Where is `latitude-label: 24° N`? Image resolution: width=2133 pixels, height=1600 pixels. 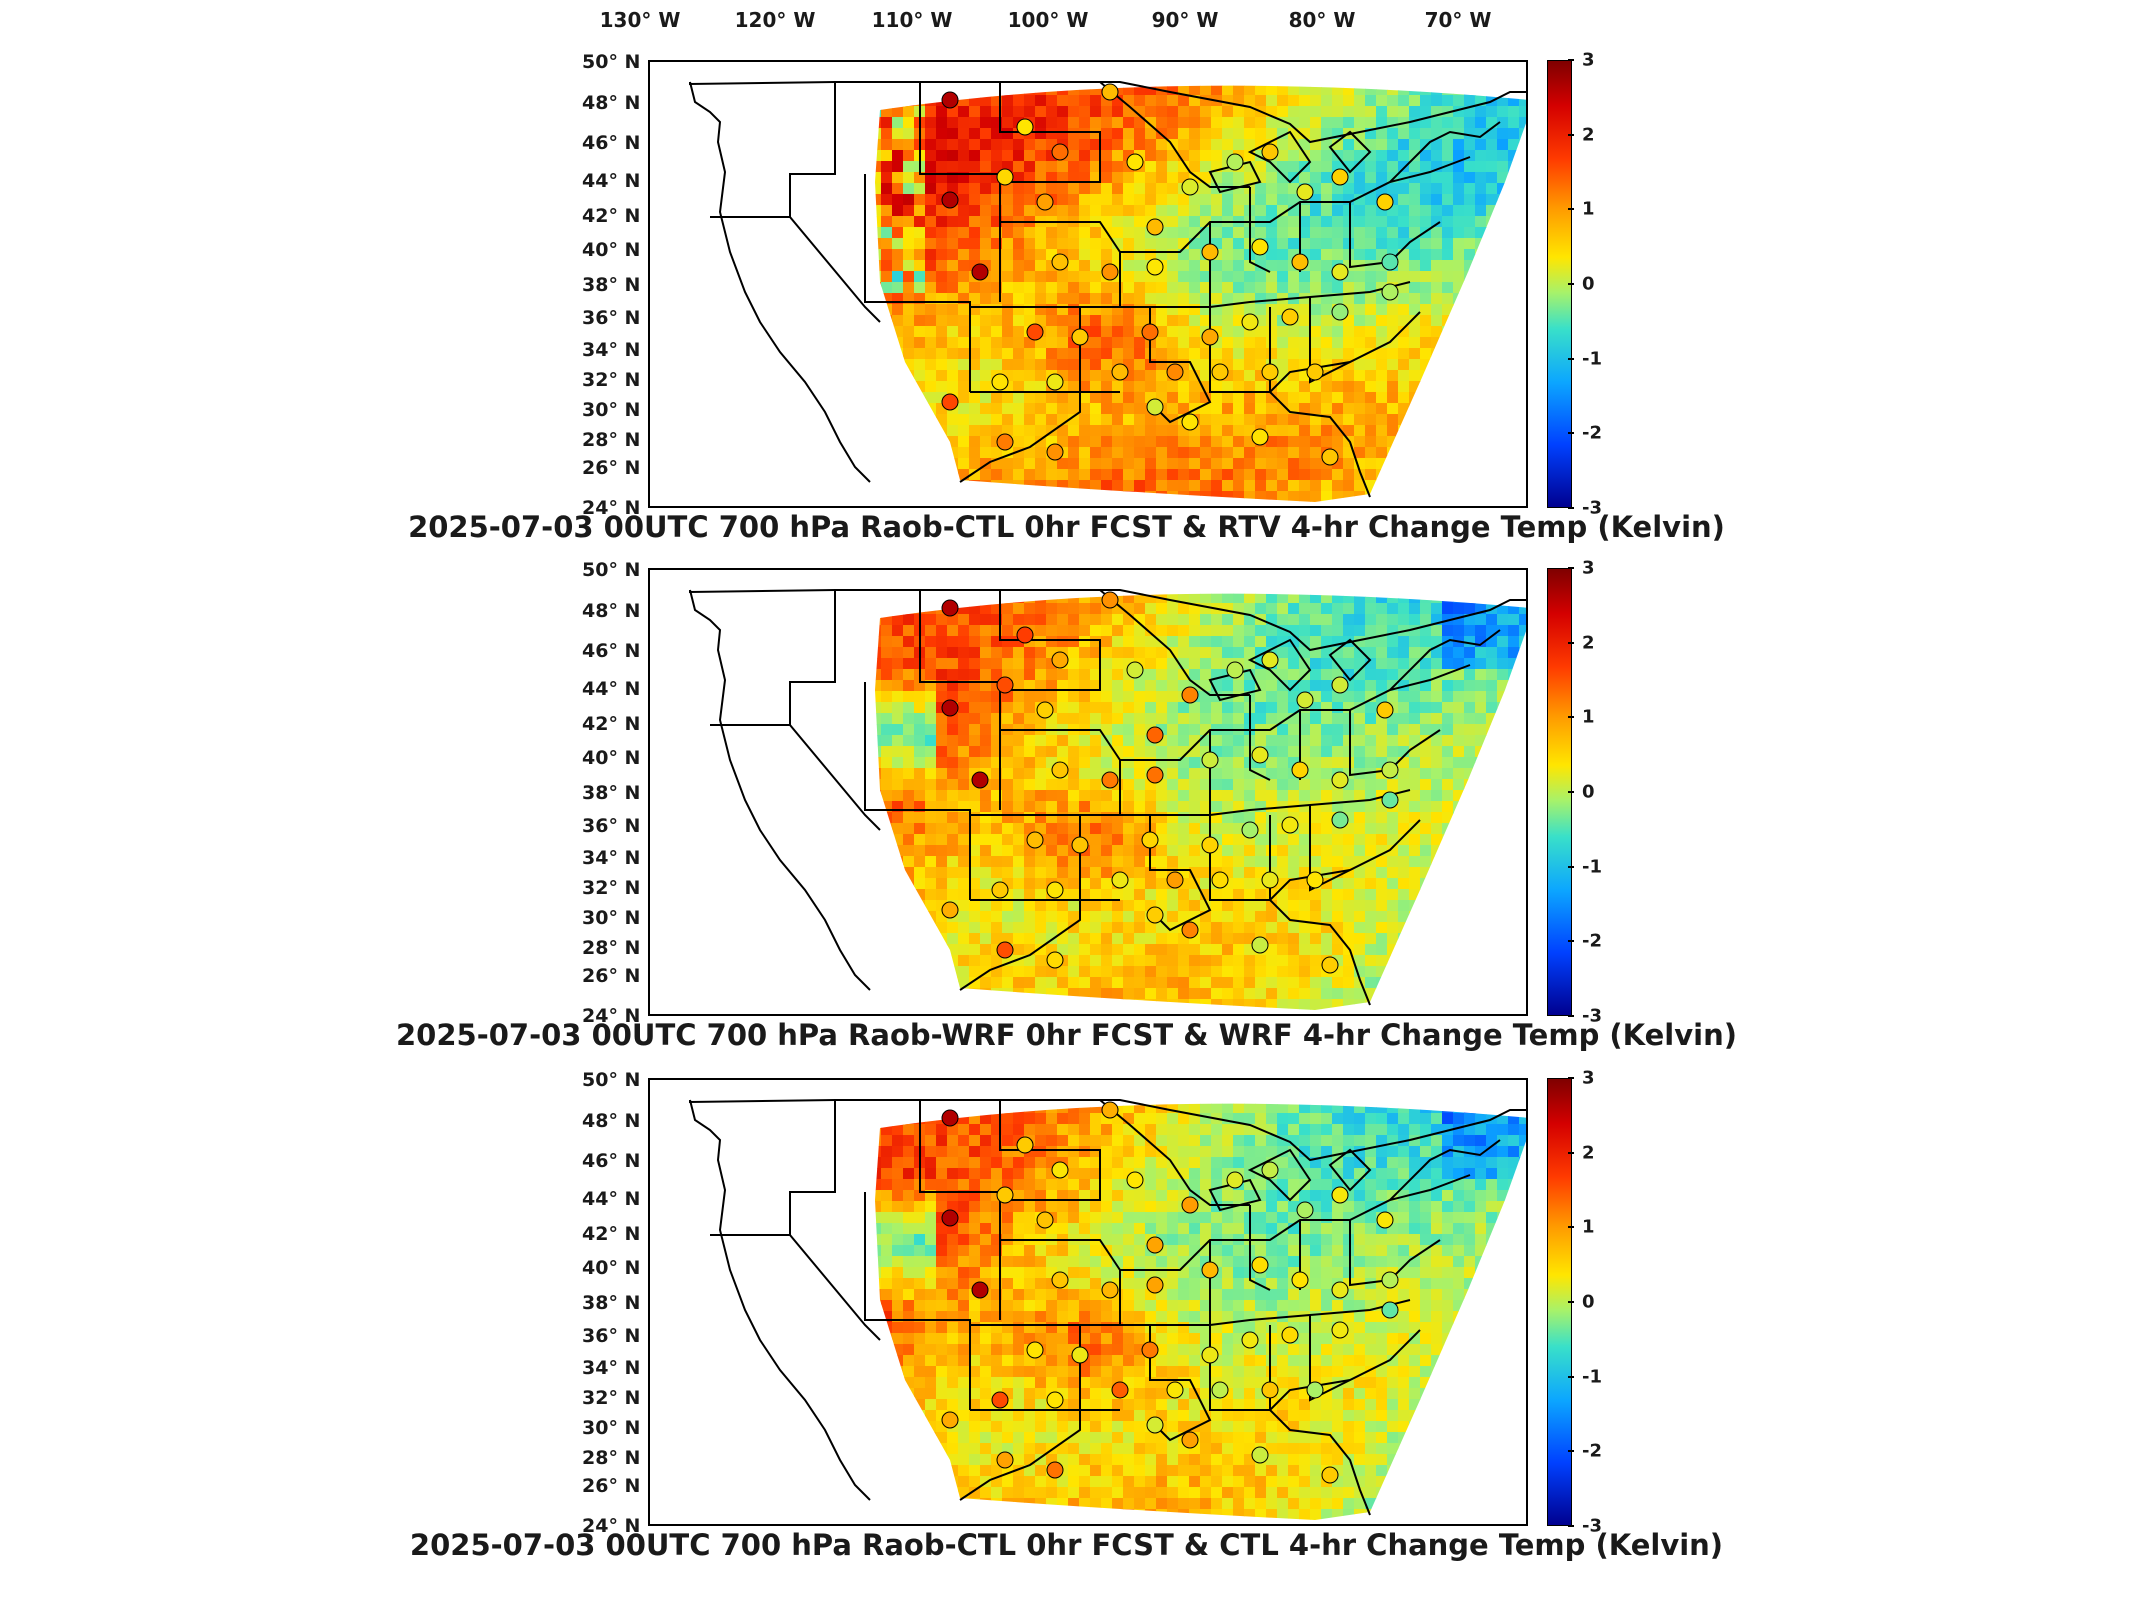
latitude-label: 24° N is located at coordinates (611, 508).